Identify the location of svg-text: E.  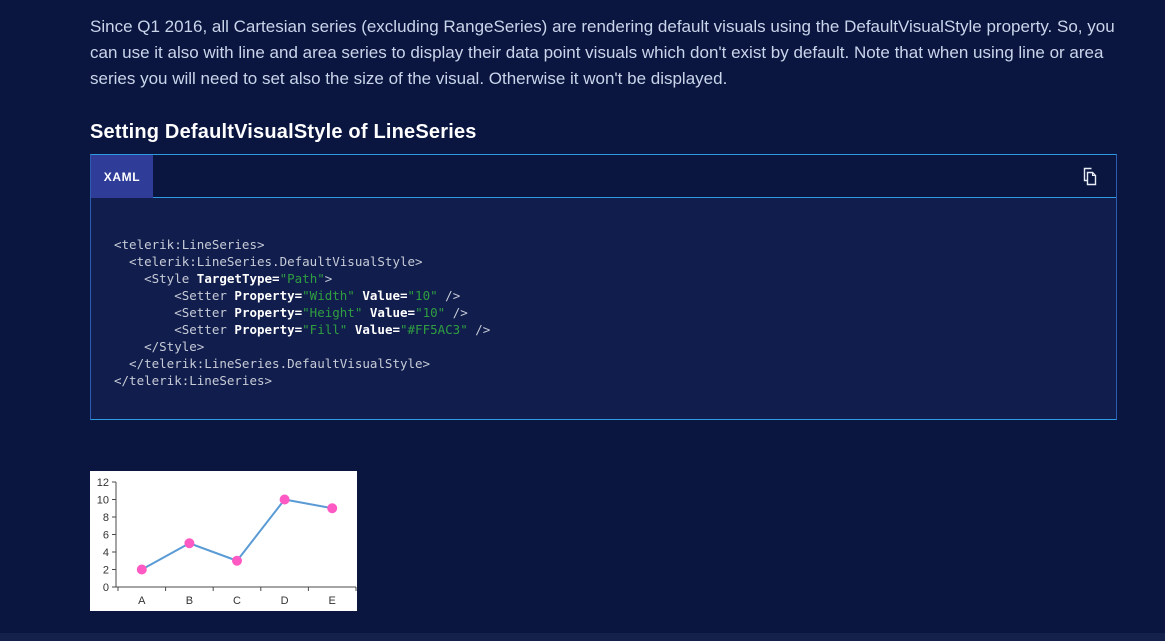
(332, 601).